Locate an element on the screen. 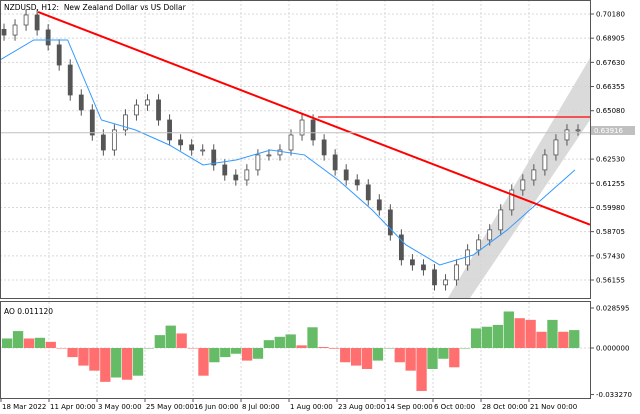  time-tick-label: 6 Oct 00:00 is located at coordinates (454, 407).